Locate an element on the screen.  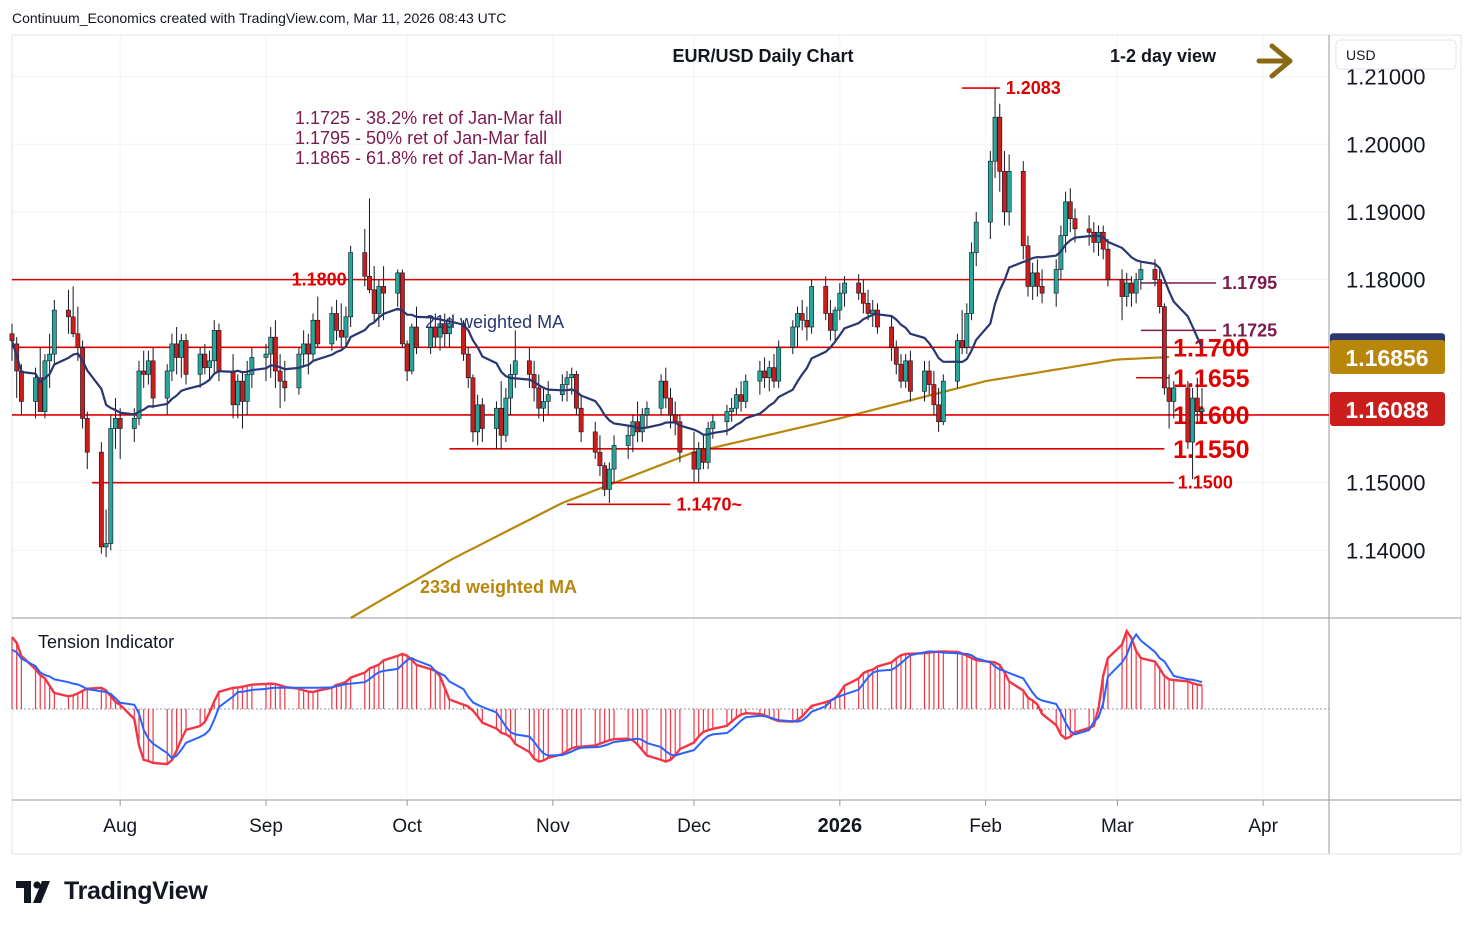
y-tick-label-1: 1.20000 is located at coordinates (1386, 144).